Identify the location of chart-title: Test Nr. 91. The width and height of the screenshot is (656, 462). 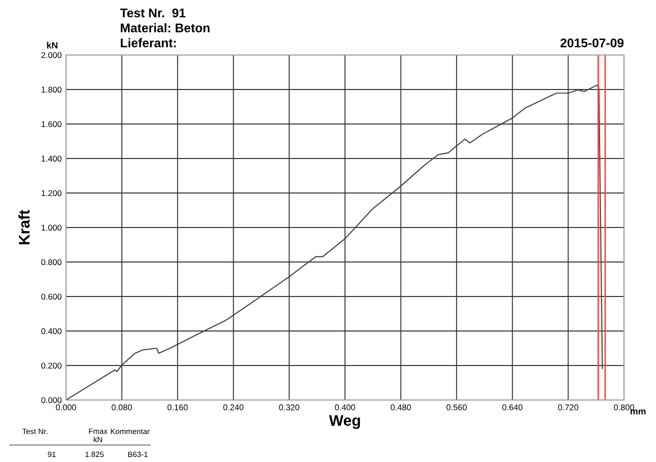
(153, 13).